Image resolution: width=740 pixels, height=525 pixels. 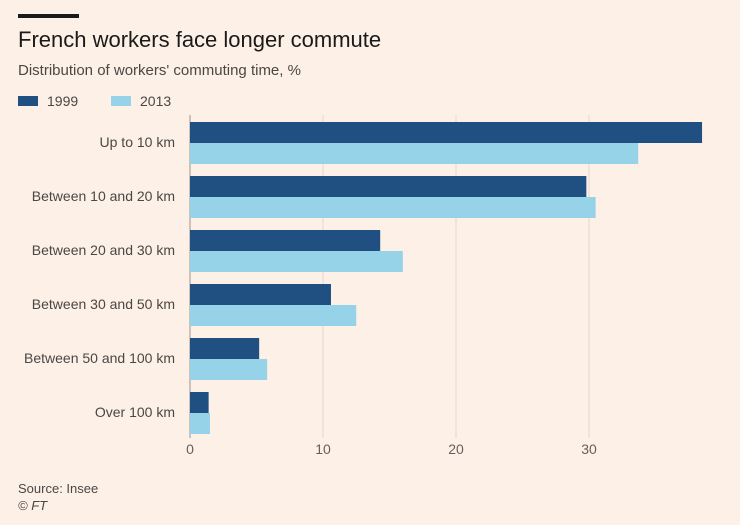 I want to click on x-tick-label: 20, so click(x=456, y=449).